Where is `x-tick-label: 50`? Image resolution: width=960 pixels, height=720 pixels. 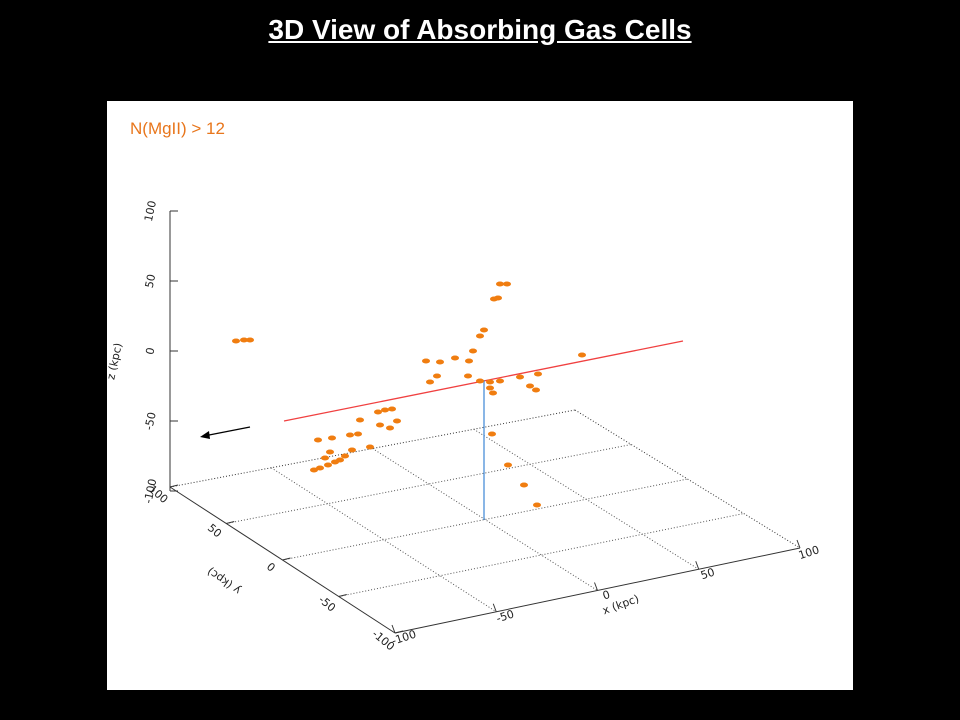
x-tick-label: 50 is located at coordinates (707, 574).